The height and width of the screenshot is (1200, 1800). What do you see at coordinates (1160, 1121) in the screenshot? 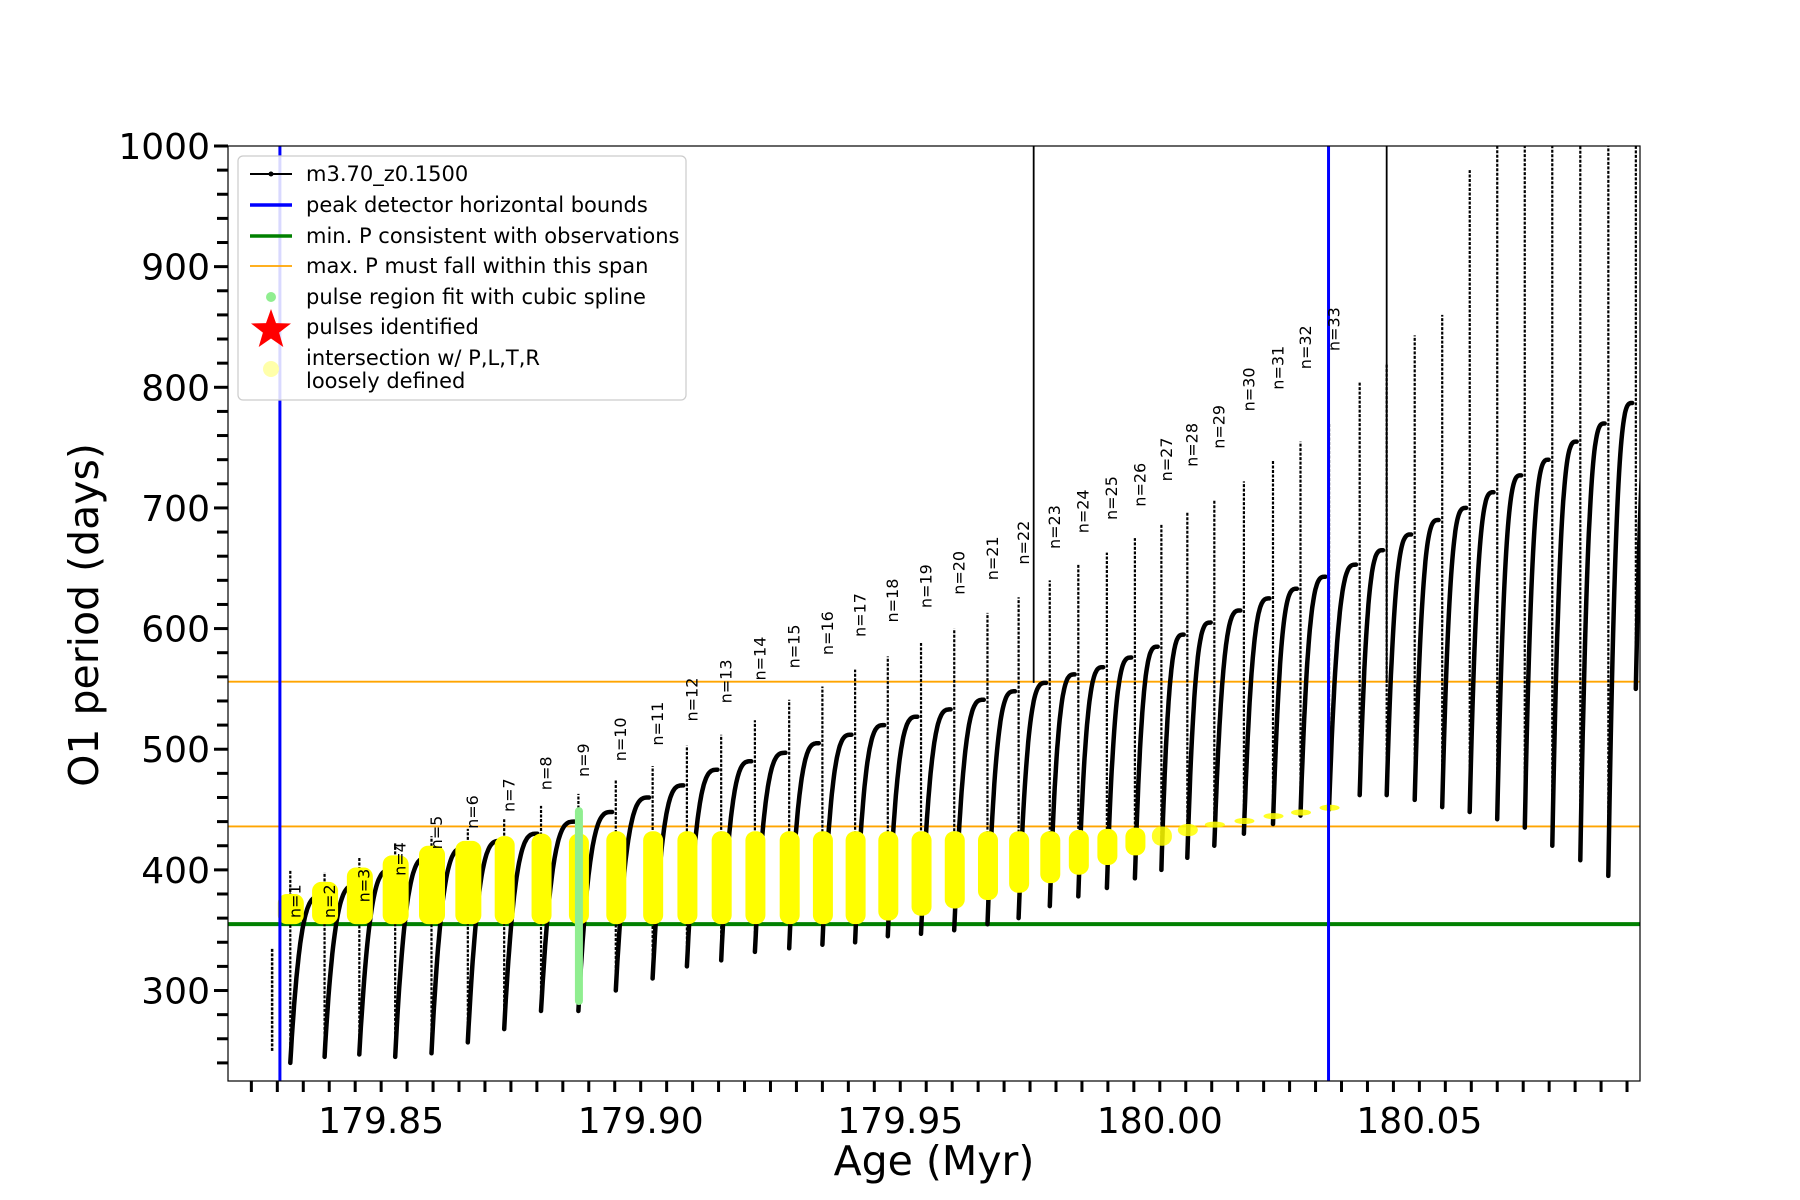
I see `x-tick-label-3: 180.00` at bounding box center [1160, 1121].